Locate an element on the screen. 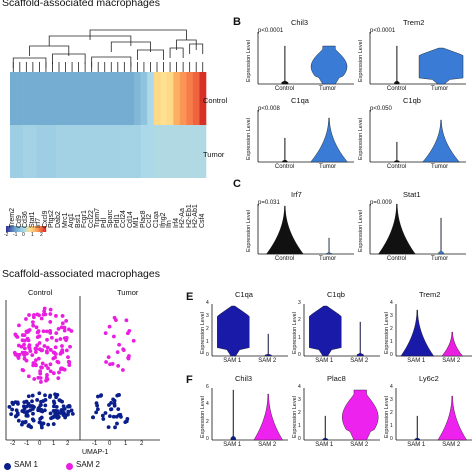 This screenshot has height=474, width=474. violin-x-label: SAM 1 is located at coordinates (416, 361).